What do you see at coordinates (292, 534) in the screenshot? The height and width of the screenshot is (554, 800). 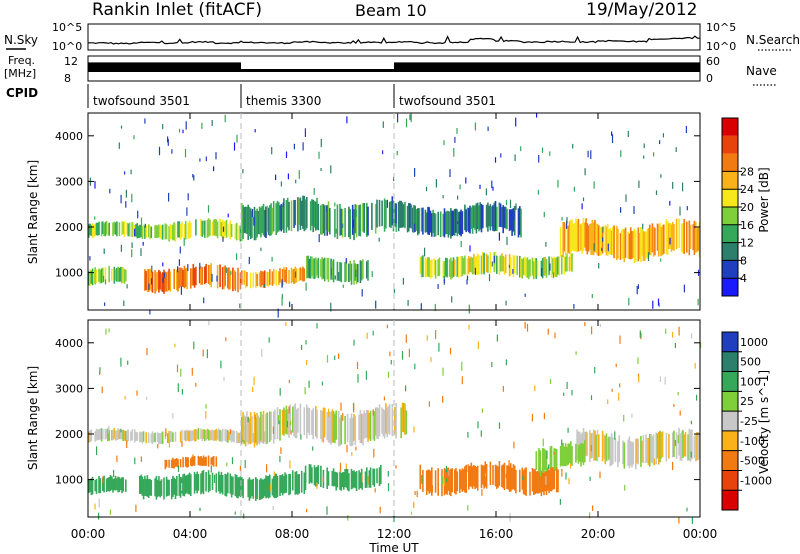 I see `x-tick-label: 08:00` at bounding box center [292, 534].